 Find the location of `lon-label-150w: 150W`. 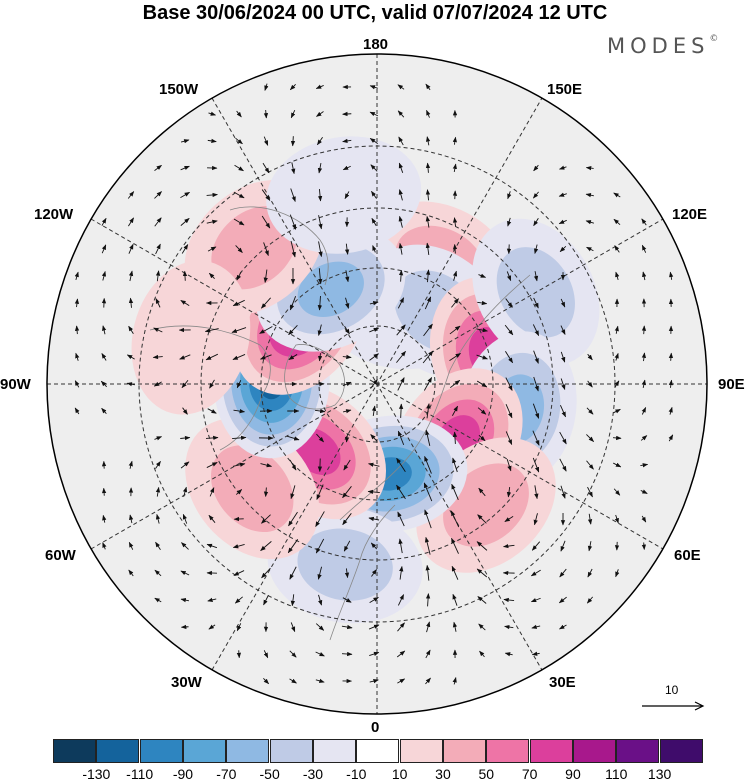

lon-label-150w: 150W is located at coordinates (179, 89).